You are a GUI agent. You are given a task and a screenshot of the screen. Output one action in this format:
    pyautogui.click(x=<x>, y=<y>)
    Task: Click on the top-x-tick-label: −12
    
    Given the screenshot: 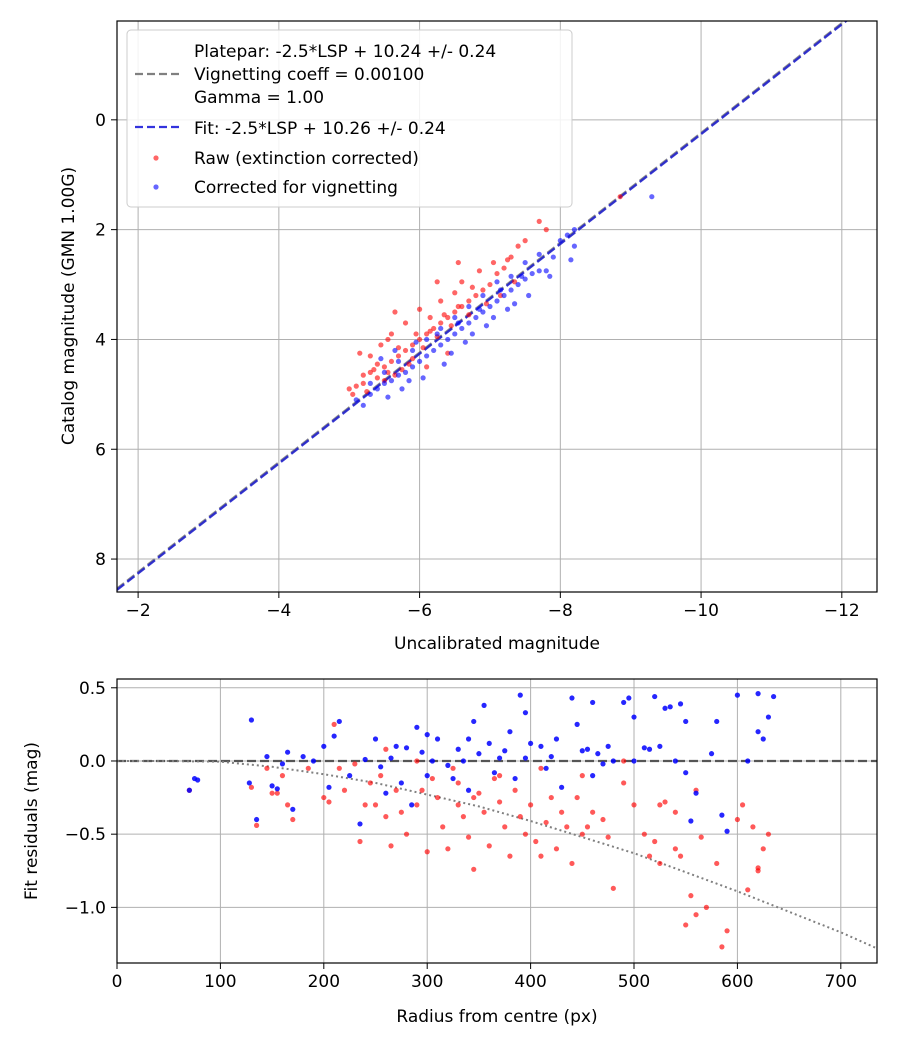 What is the action you would take?
    pyautogui.click(x=842, y=611)
    